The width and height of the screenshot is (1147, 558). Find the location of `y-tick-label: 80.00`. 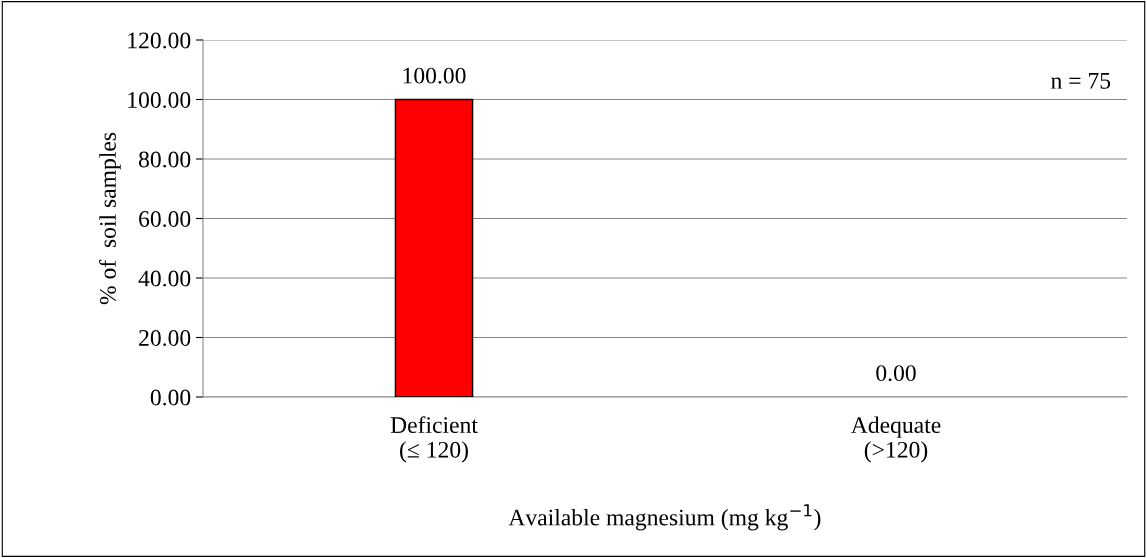

y-tick-label: 80.00 is located at coordinates (164, 159).